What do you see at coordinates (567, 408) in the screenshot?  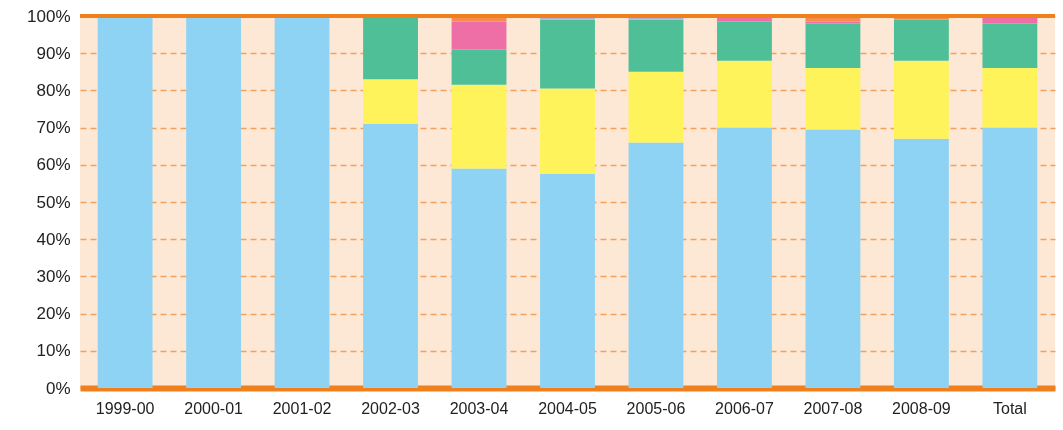 I see `x-tick-label: 2004-05` at bounding box center [567, 408].